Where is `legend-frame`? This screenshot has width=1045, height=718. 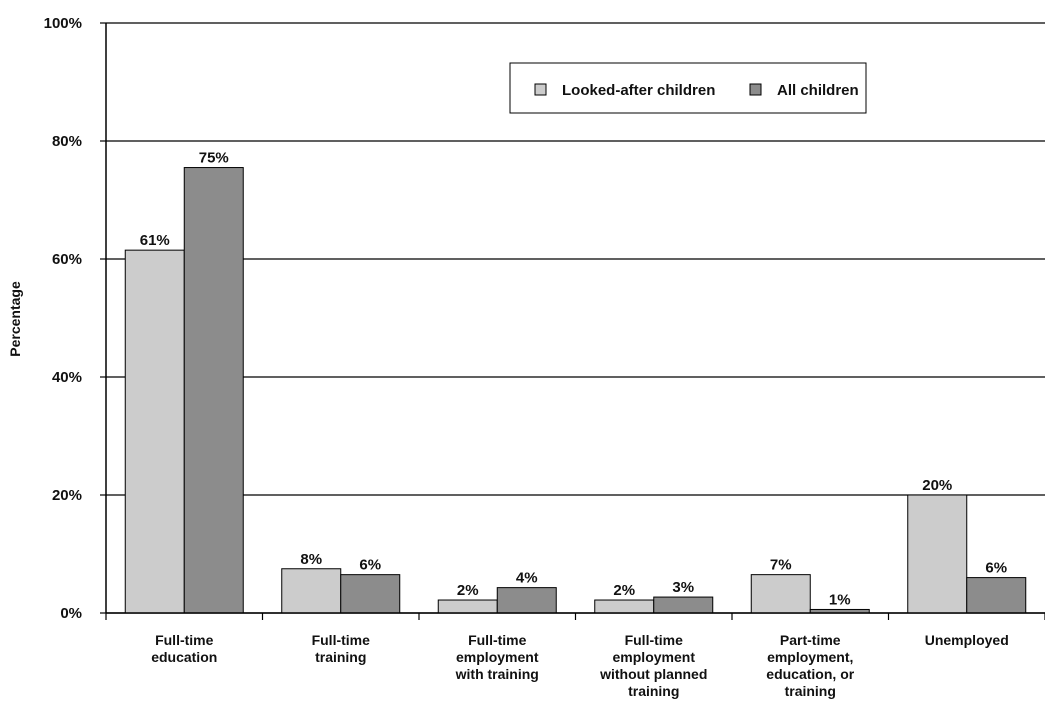
legend-frame is located at coordinates (688, 88).